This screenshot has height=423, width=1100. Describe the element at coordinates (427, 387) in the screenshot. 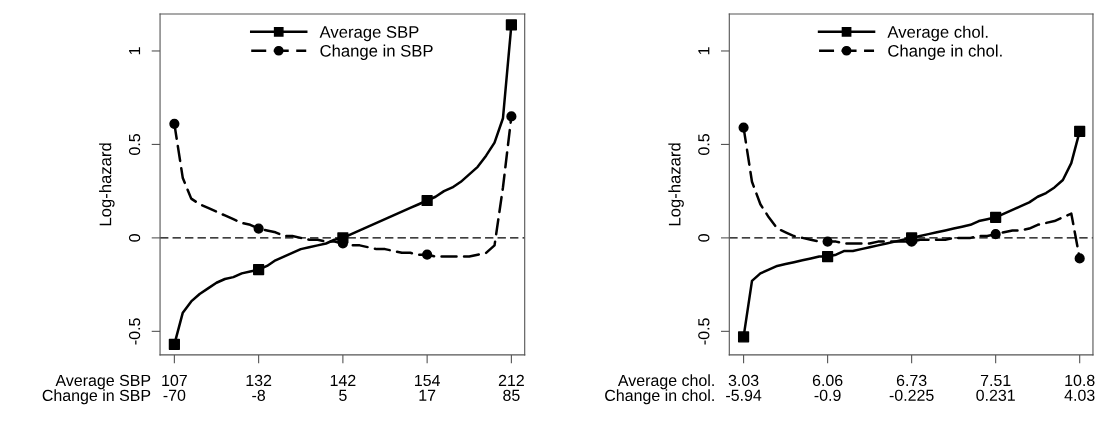

I see `x-tick-label: 154 17` at that location.